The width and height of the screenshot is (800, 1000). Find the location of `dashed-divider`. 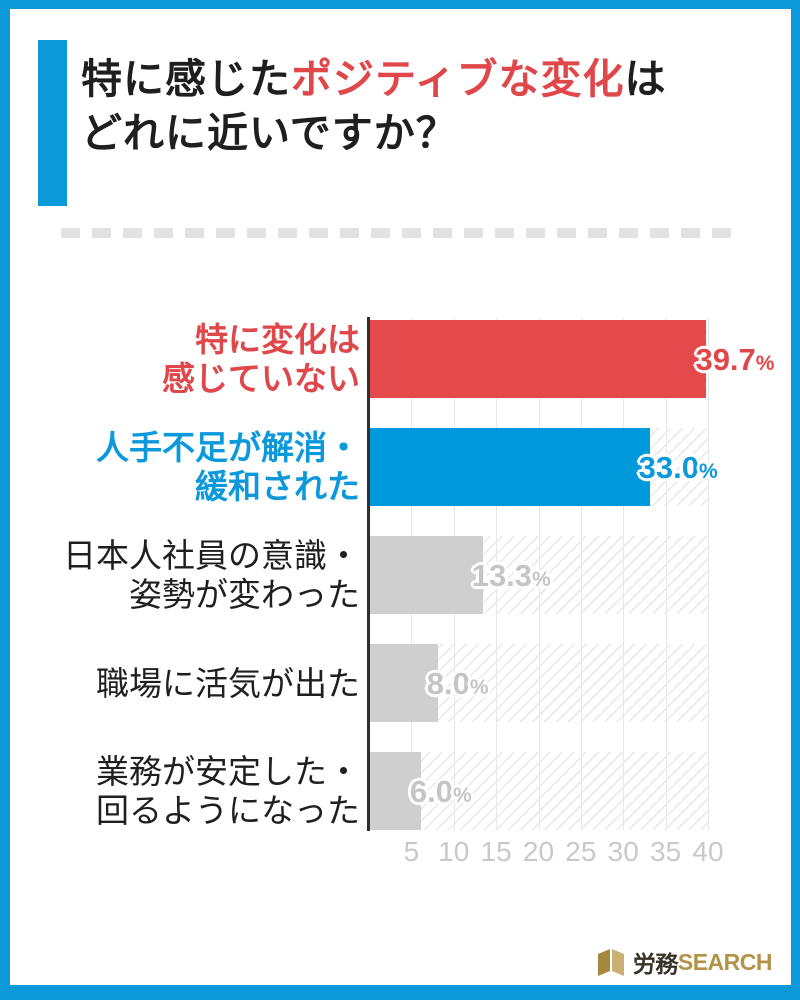

dashed-divider is located at coordinates (399, 233).